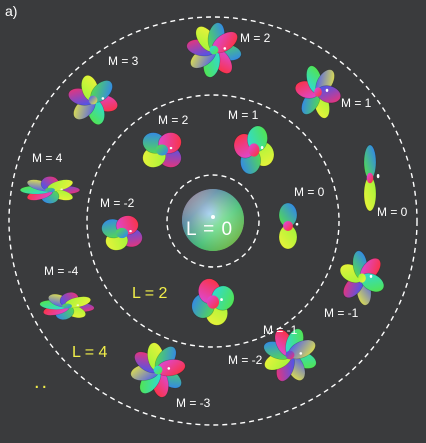  What do you see at coordinates (173, 120) in the screenshot?
I see `m-label-l2-2: M = 2` at bounding box center [173, 120].